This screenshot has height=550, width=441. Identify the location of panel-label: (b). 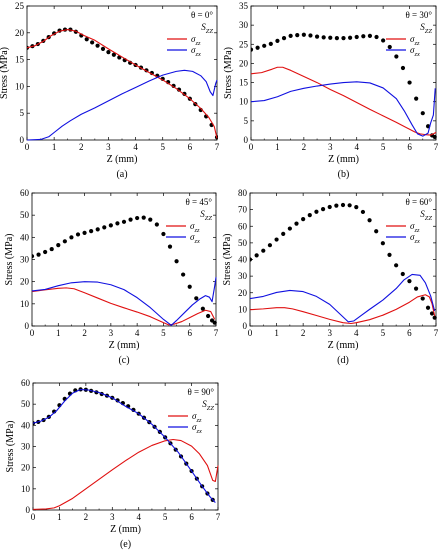
(344, 174).